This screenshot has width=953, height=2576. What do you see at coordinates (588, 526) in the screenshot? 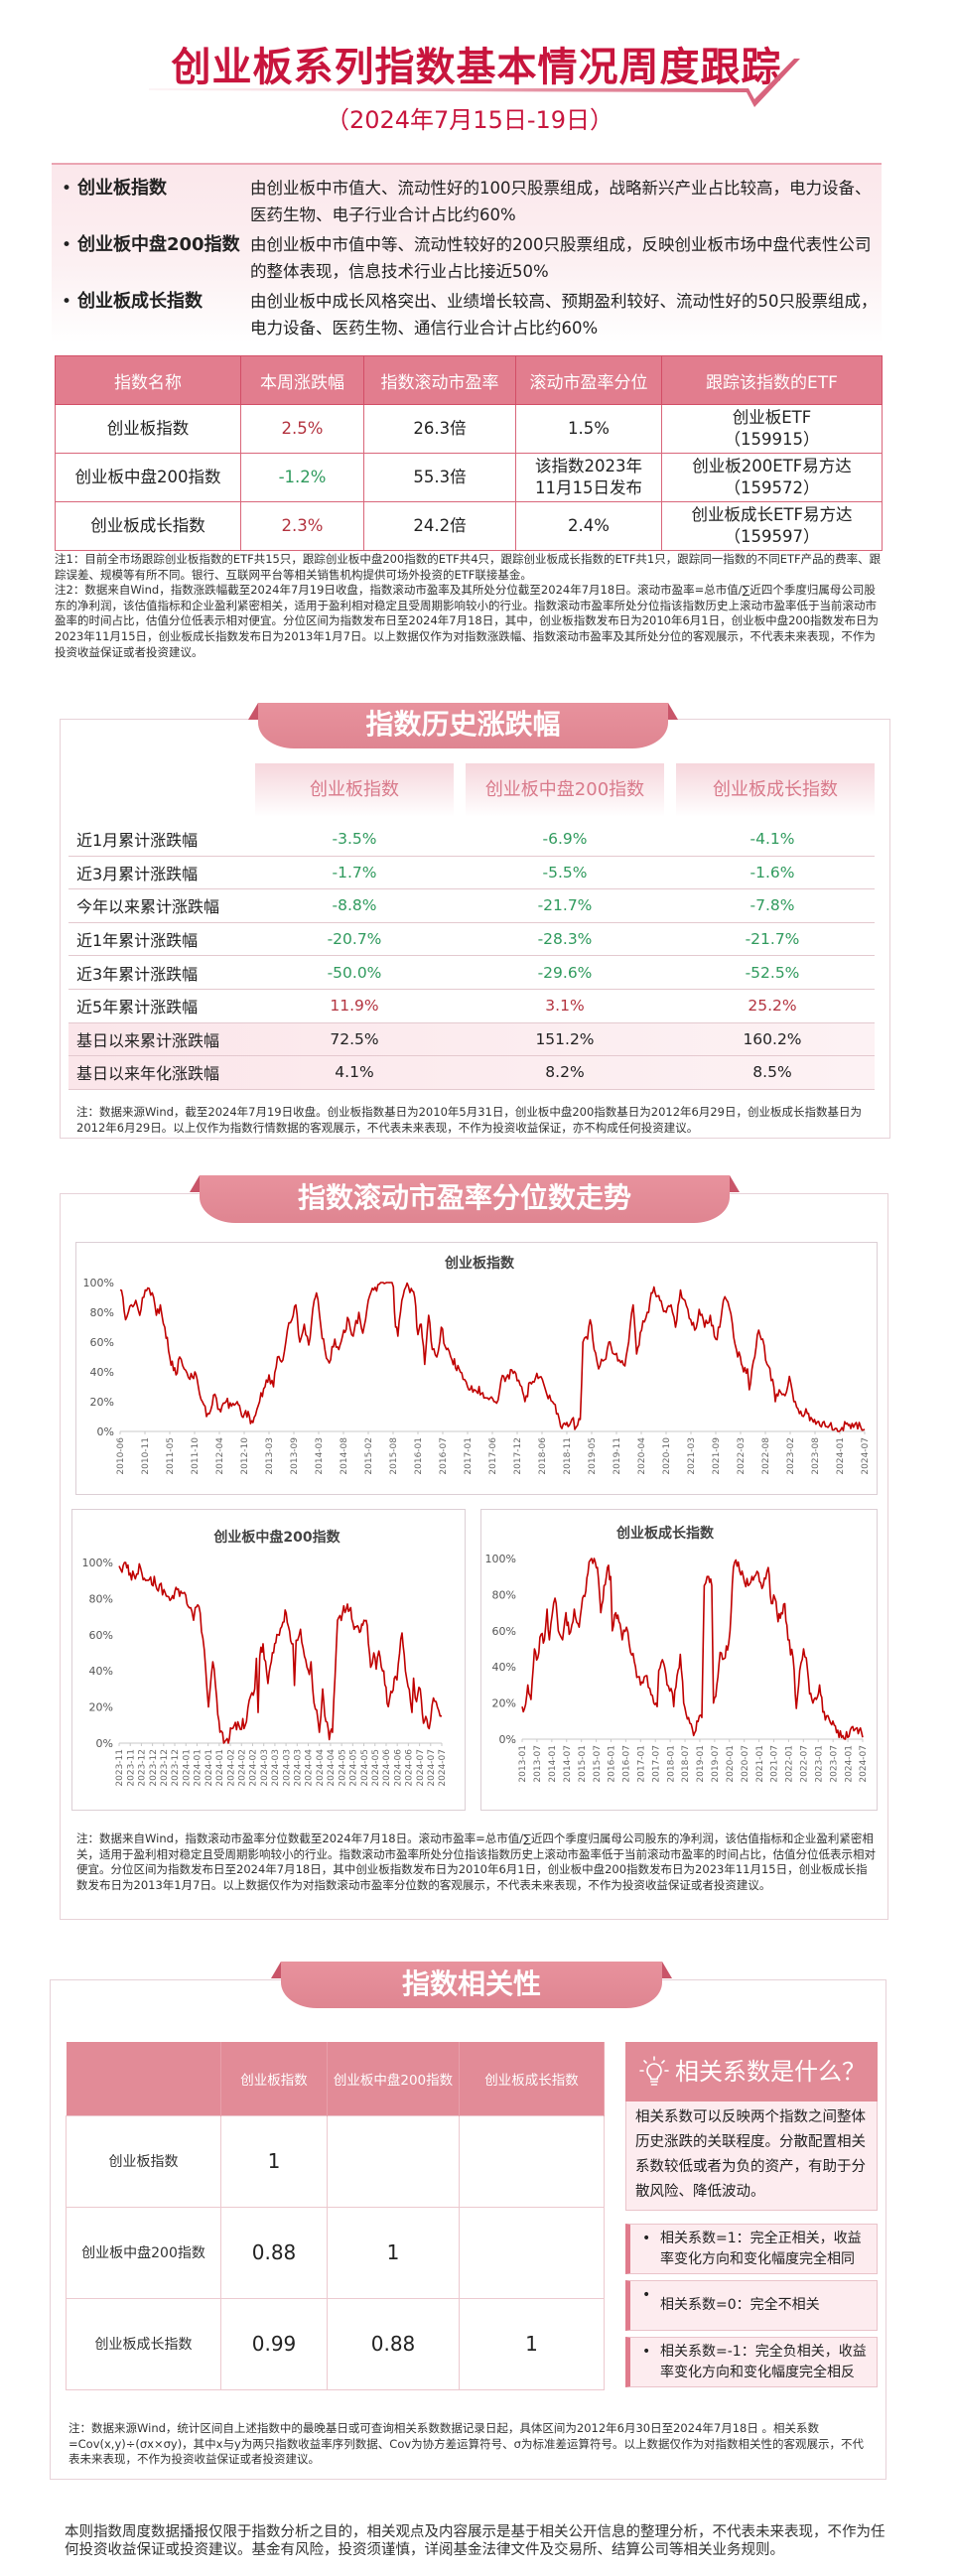
I see `pe-percentile-cell: 2.4%` at bounding box center [588, 526].